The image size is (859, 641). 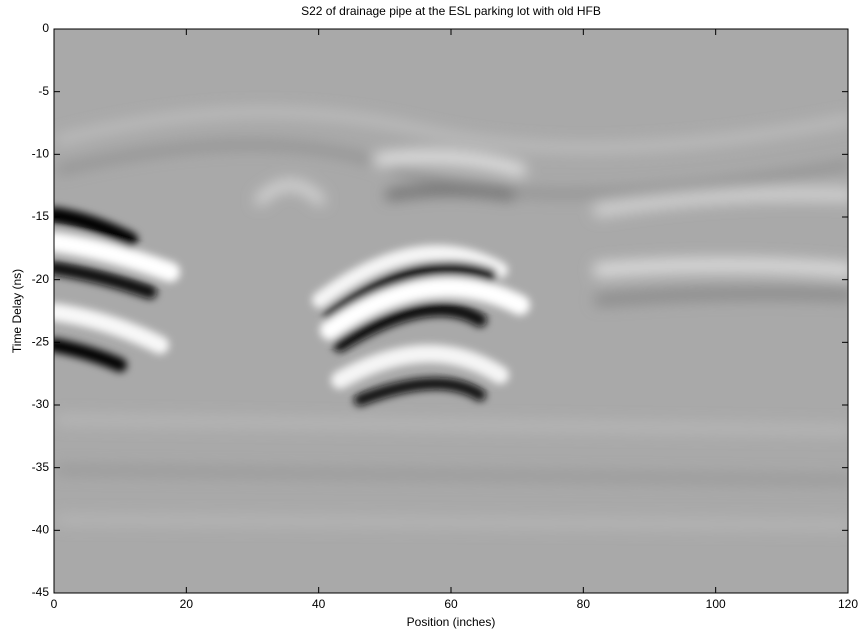 I want to click on y-tick-label: -30, so click(x=41, y=404).